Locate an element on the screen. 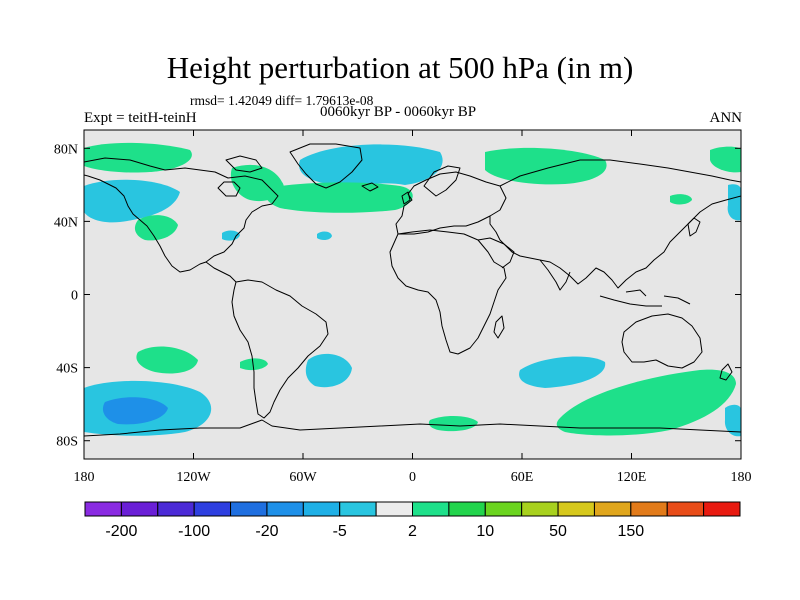 This screenshot has width=800, height=600. coastline-australia is located at coordinates (662, 341).